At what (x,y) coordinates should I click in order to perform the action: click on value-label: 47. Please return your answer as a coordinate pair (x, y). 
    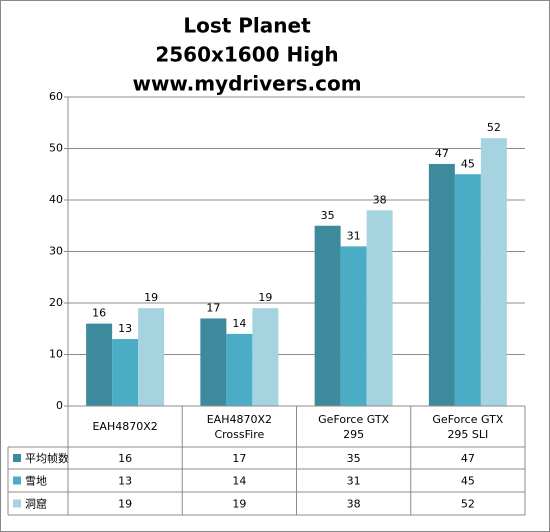
    Looking at the image, I should click on (442, 153).